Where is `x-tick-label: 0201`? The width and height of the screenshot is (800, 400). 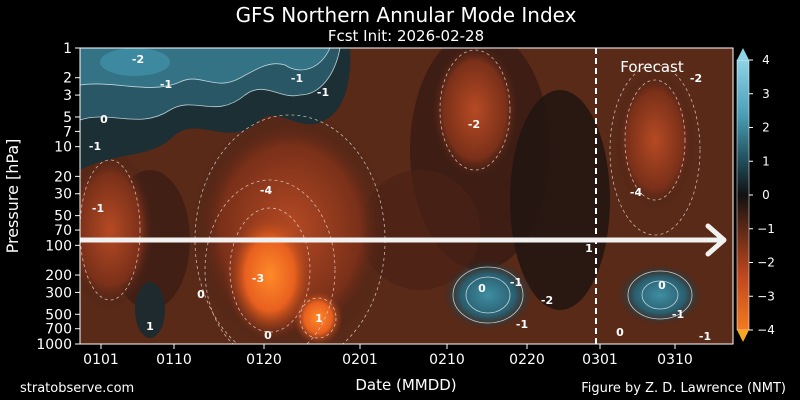 x-tick-label: 0201 is located at coordinates (360, 360).